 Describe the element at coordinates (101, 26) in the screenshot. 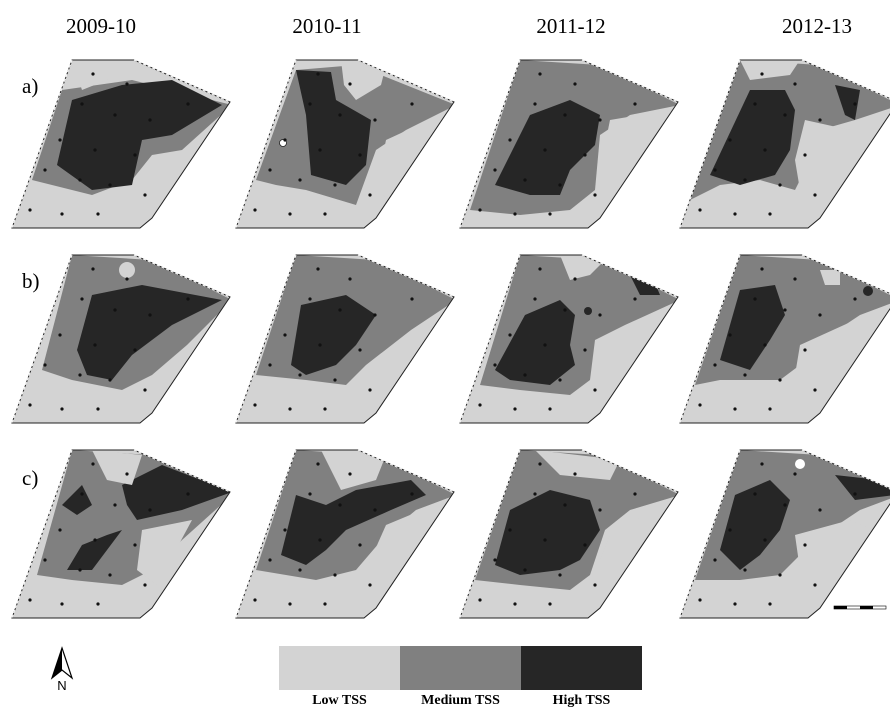

I see `year-header-1: 2009-10` at that location.